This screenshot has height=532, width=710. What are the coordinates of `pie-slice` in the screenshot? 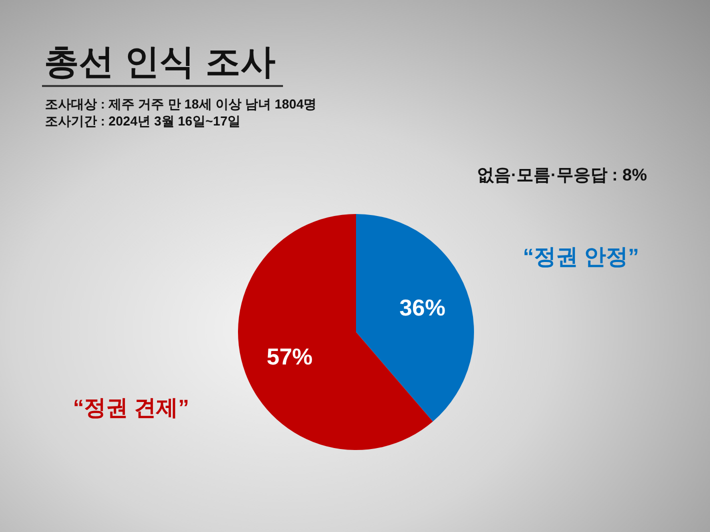 It's located at (415, 318).